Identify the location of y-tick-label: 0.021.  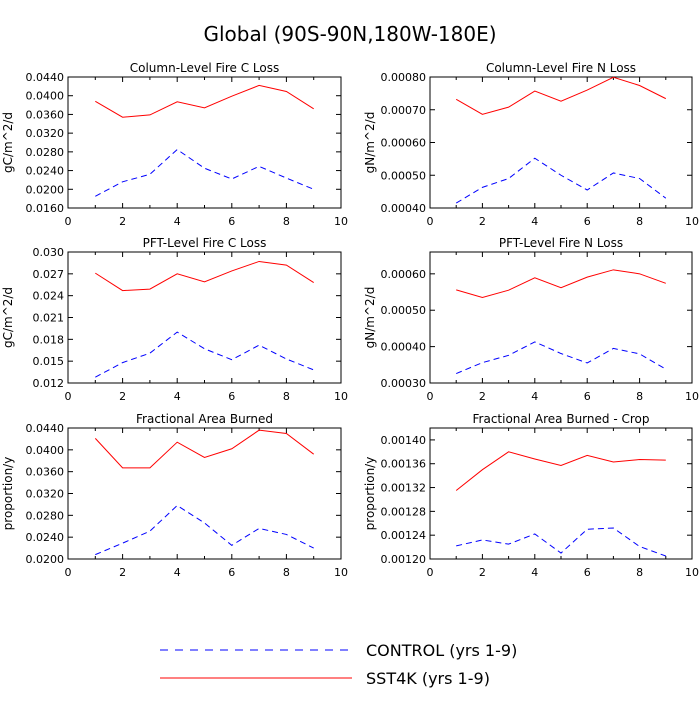
(49, 318).